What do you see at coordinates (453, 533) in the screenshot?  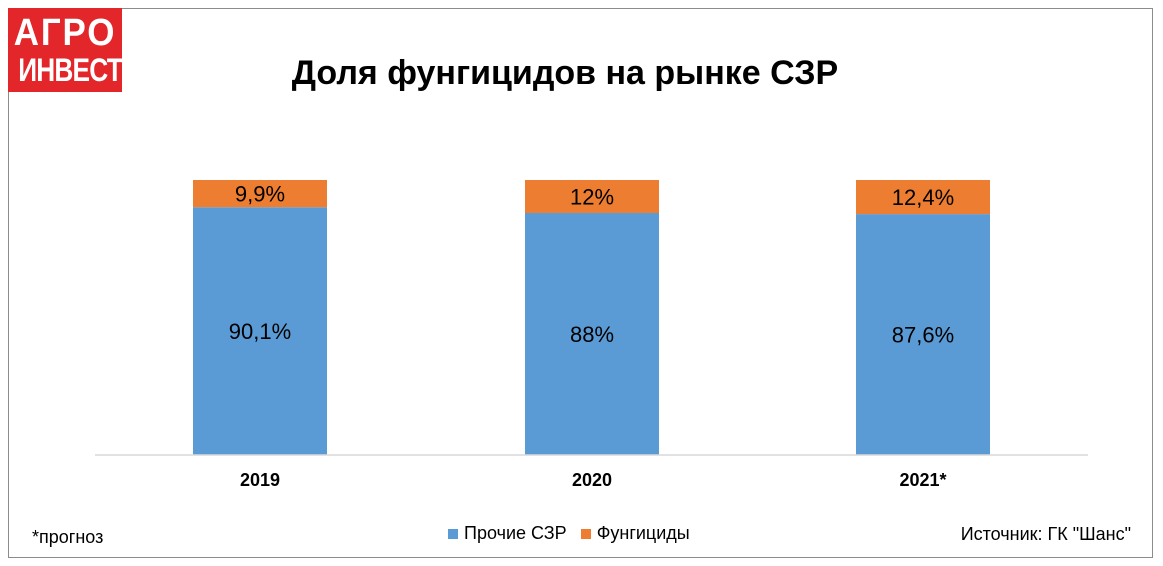 I see `legend-swatch-other` at bounding box center [453, 533].